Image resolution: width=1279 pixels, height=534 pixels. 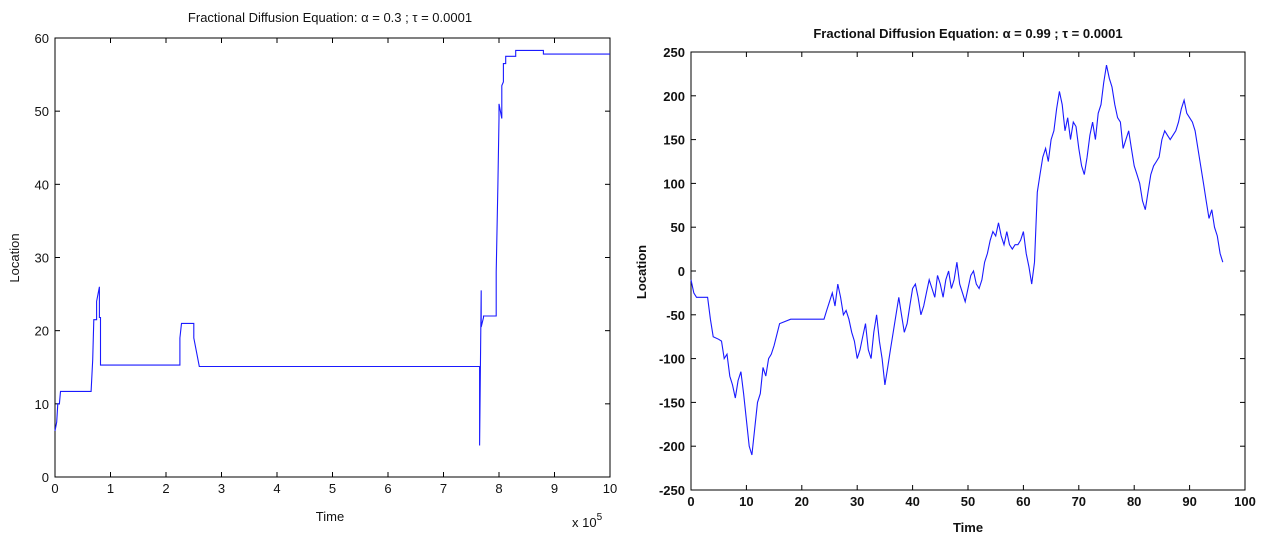 What do you see at coordinates (1245, 501) in the screenshot?
I see `chart-right-xtick-label: 100` at bounding box center [1245, 501].